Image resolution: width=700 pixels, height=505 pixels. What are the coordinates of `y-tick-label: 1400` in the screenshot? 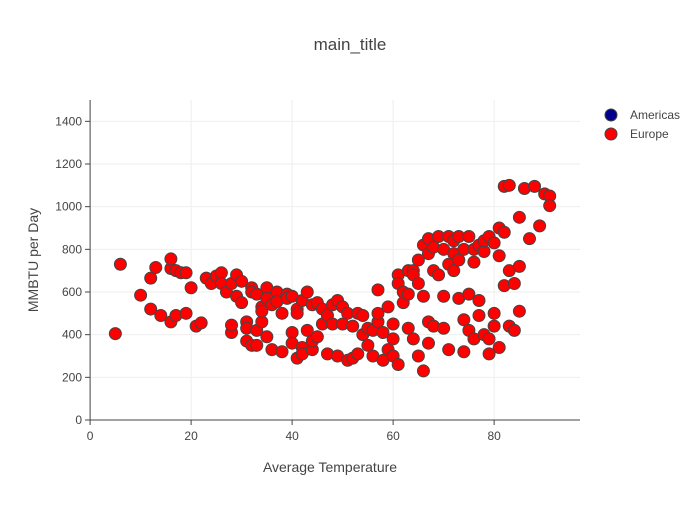 It's located at (68, 121).